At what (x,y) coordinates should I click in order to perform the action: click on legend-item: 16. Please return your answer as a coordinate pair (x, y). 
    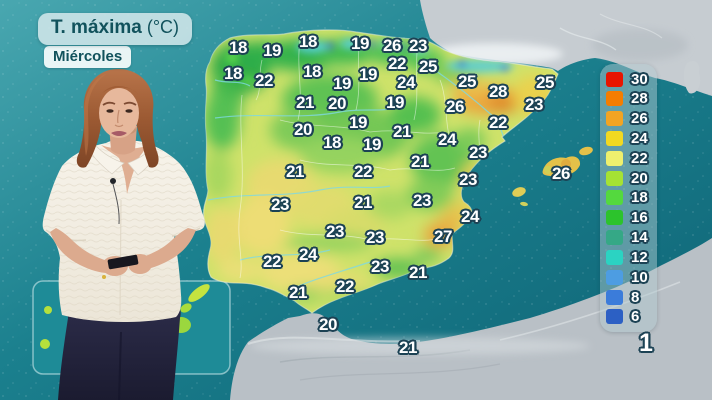
    Looking at the image, I should click on (629, 218).